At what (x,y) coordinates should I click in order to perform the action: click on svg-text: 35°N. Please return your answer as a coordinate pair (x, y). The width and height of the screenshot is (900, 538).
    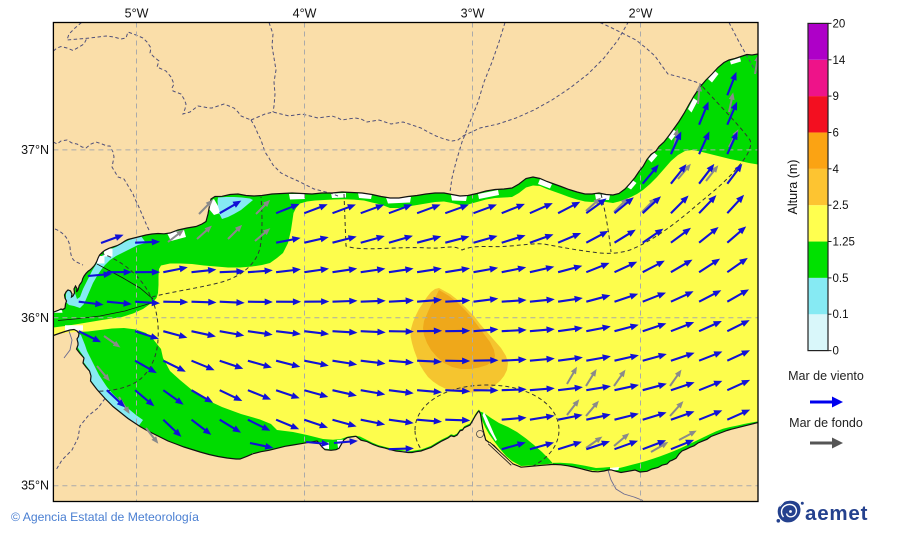
    Looking at the image, I should click on (35, 486).